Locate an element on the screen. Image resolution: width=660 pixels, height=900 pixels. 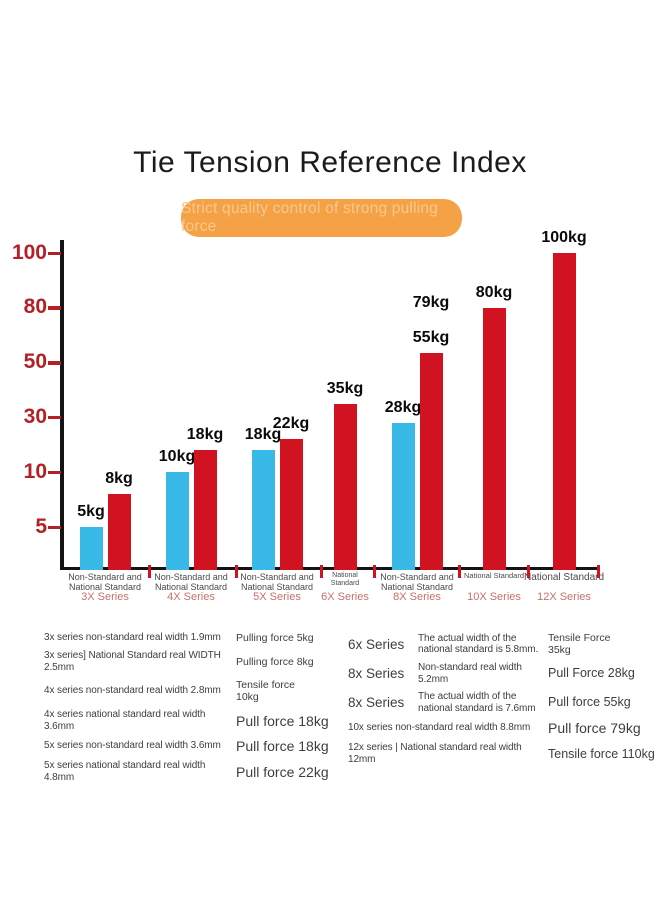
spec-series: 6x Series is located at coordinates (376, 644).